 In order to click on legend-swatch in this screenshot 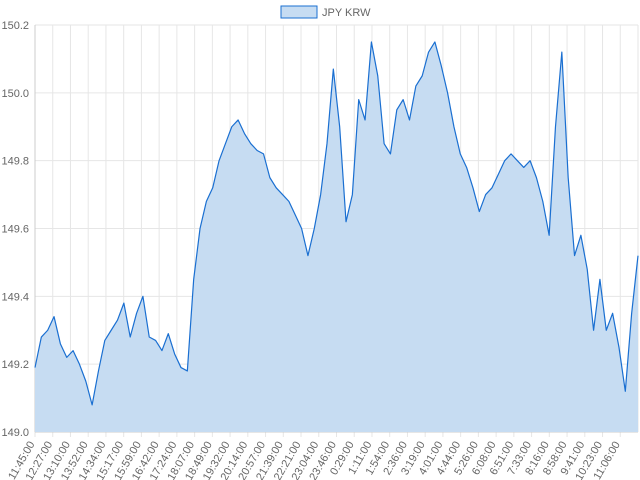, I will do `click(299, 12)`.